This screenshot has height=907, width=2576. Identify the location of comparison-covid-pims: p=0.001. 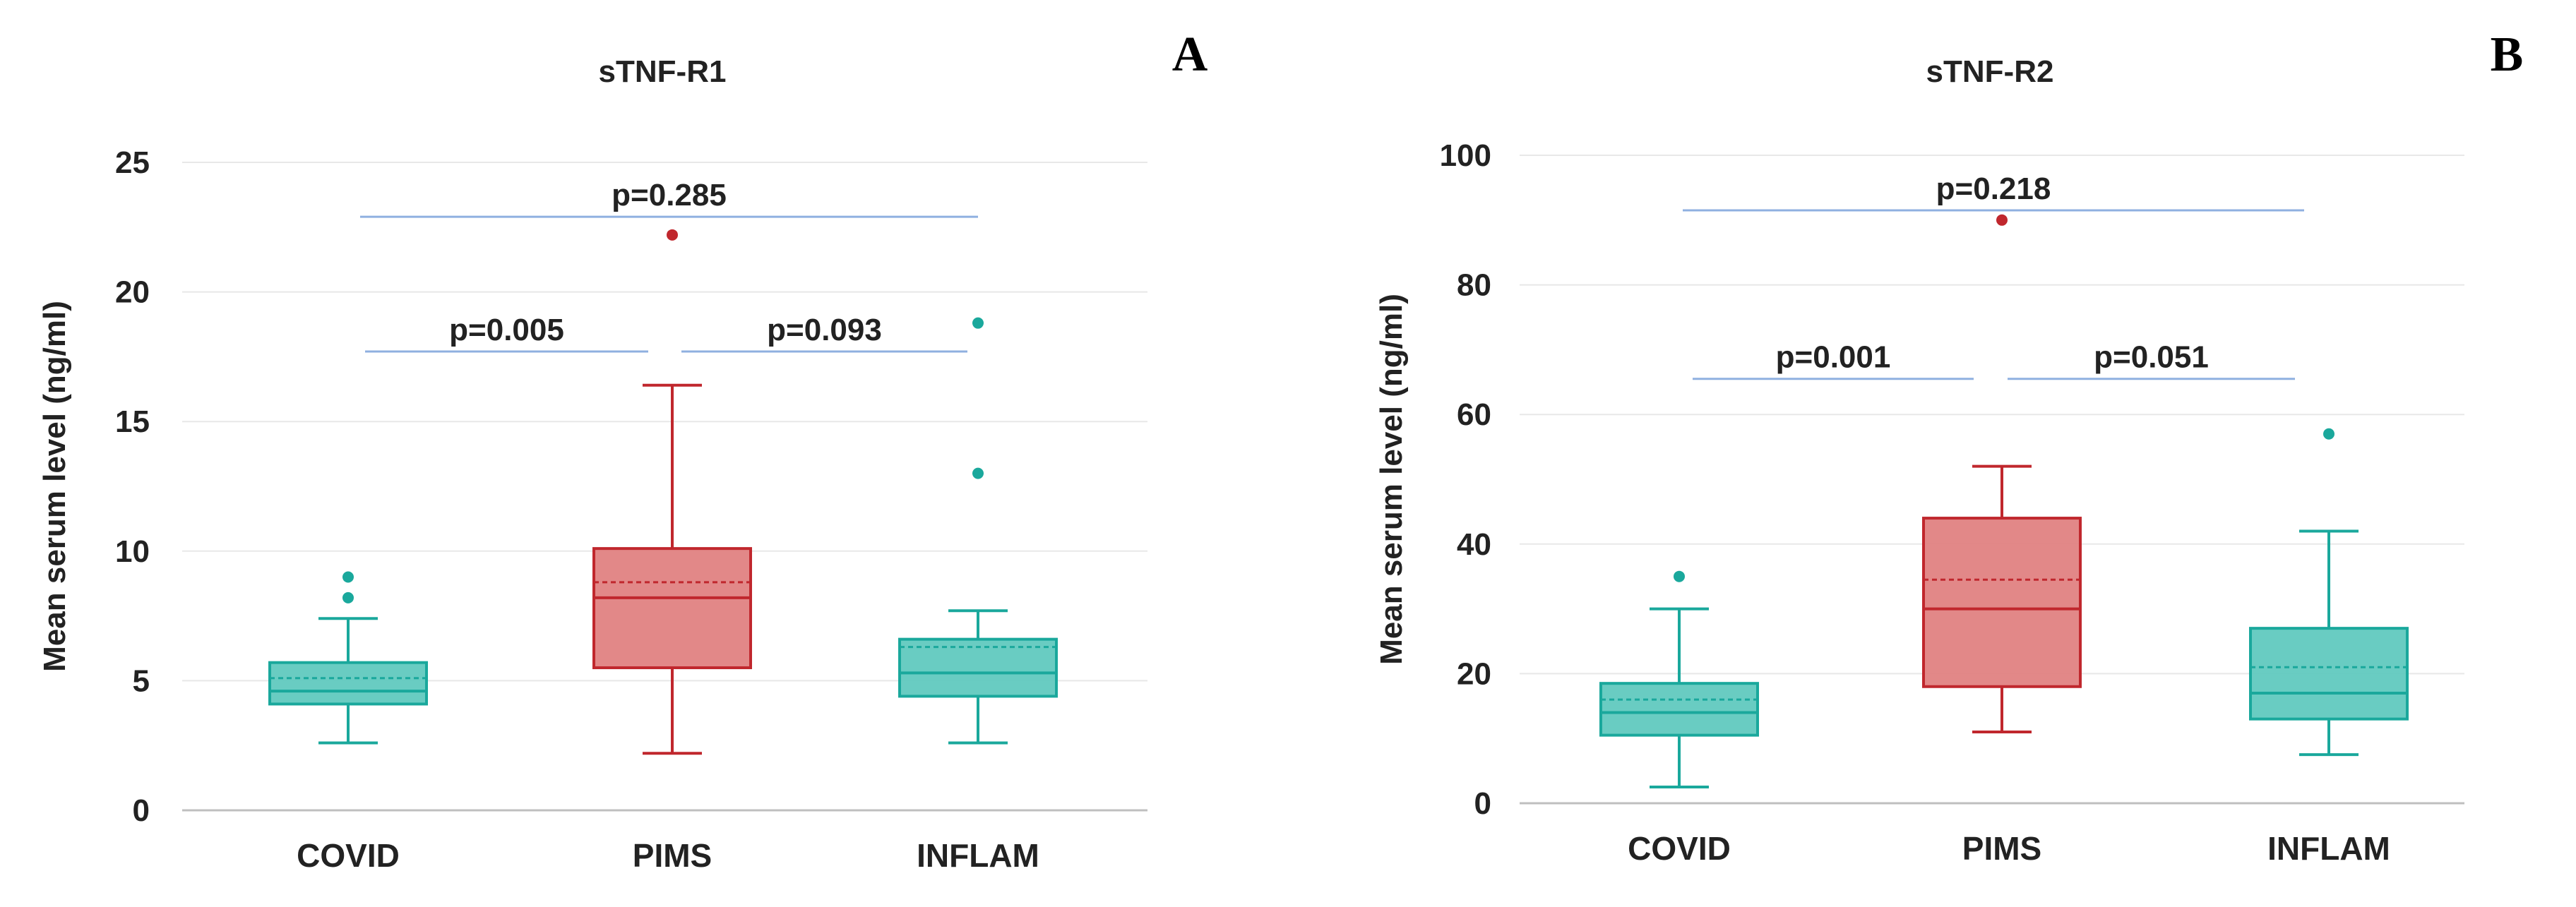
(1833, 360).